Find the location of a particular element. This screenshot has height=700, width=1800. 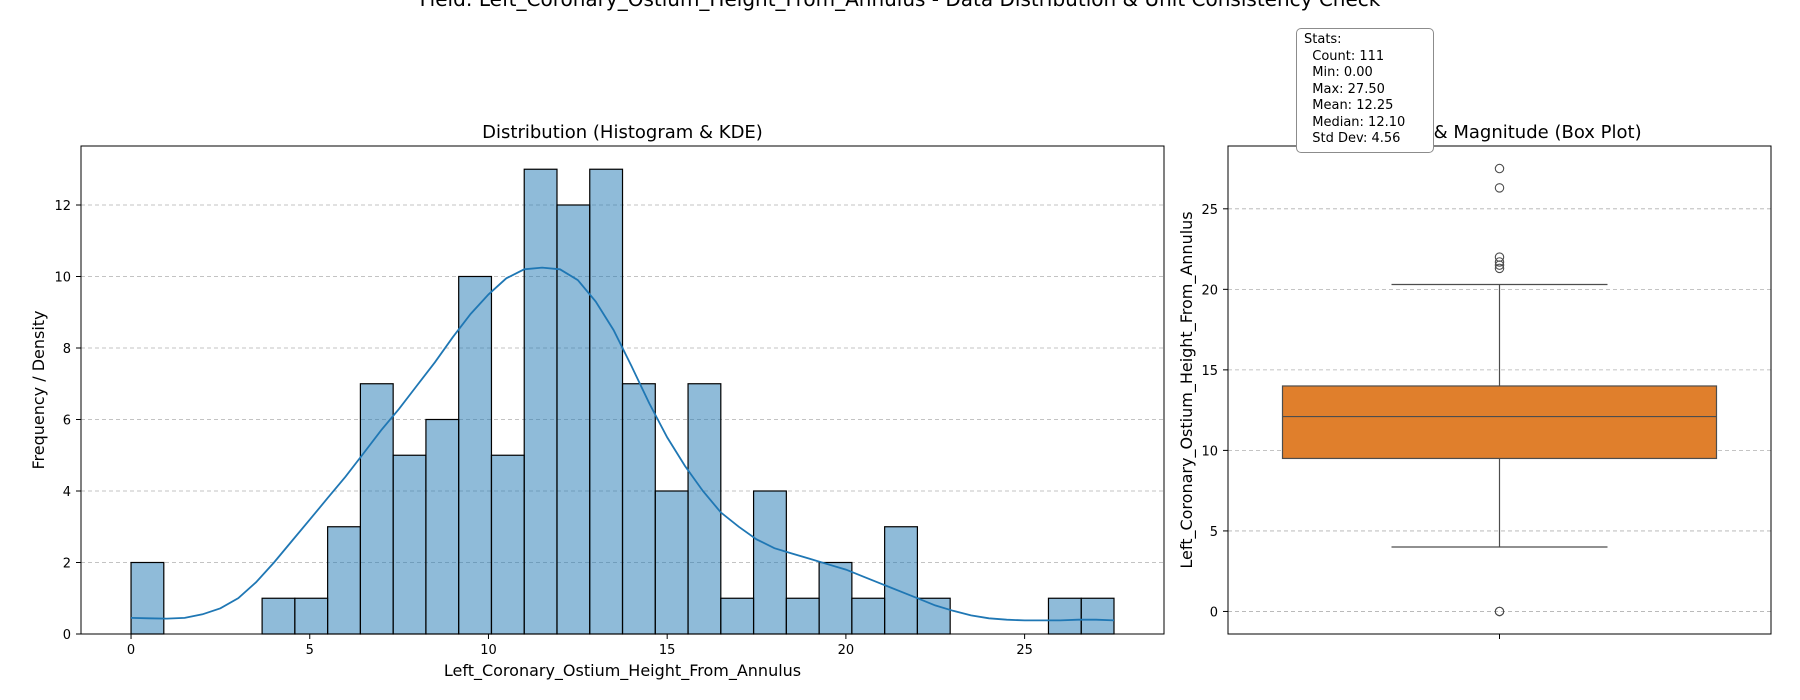

histogram-y-tick-label-1: 2 is located at coordinates (67, 563).